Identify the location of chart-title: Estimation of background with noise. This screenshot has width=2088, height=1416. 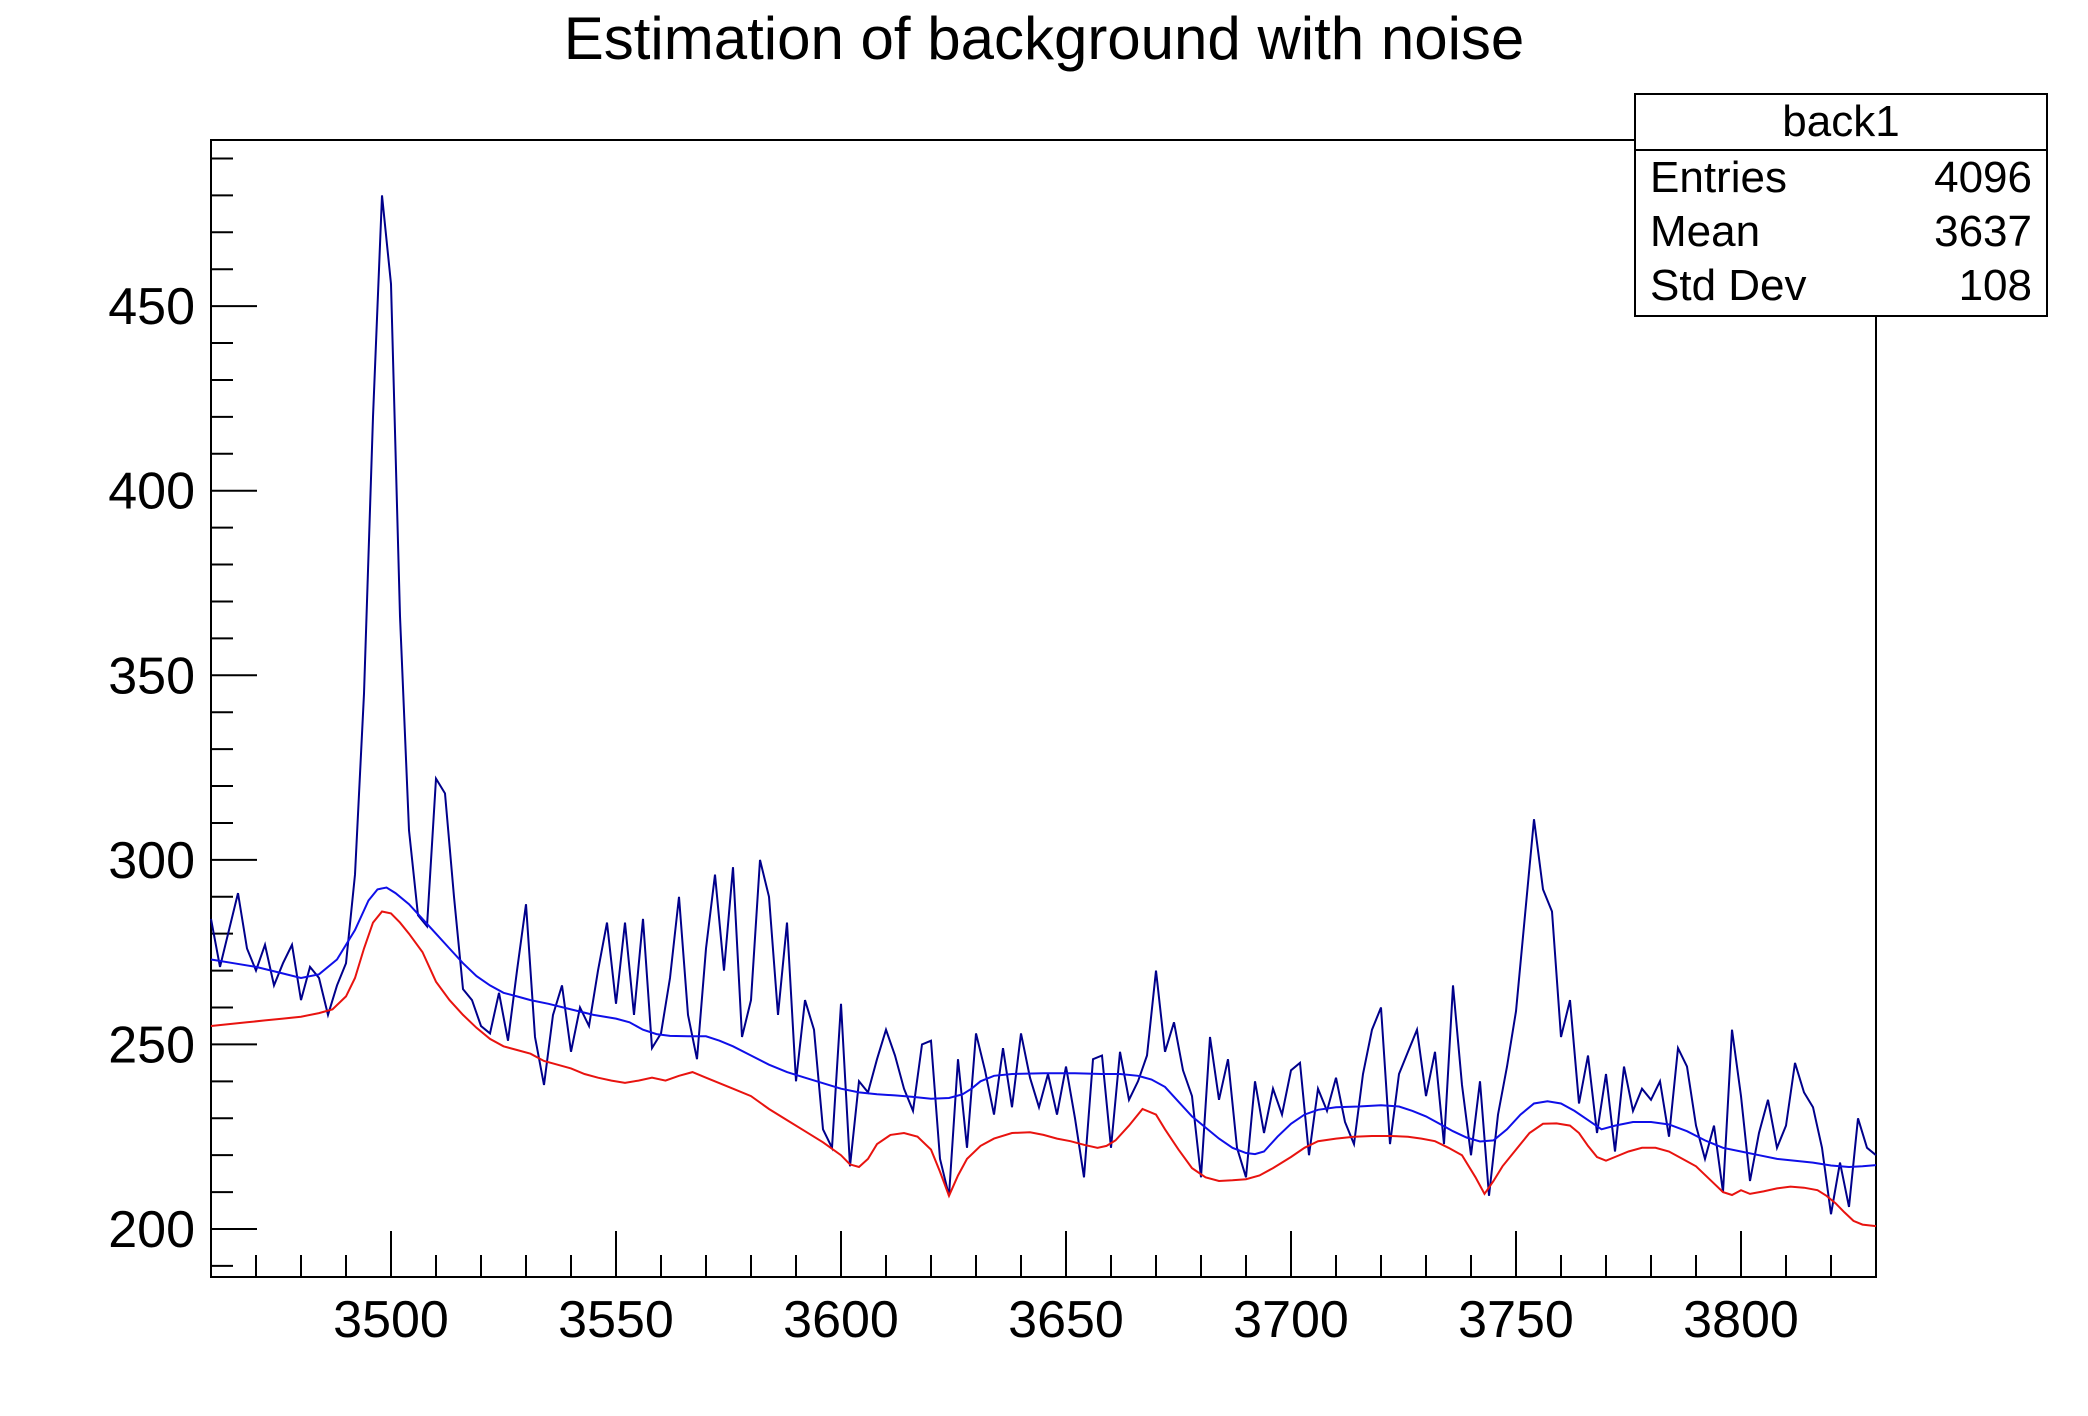
(1044, 38).